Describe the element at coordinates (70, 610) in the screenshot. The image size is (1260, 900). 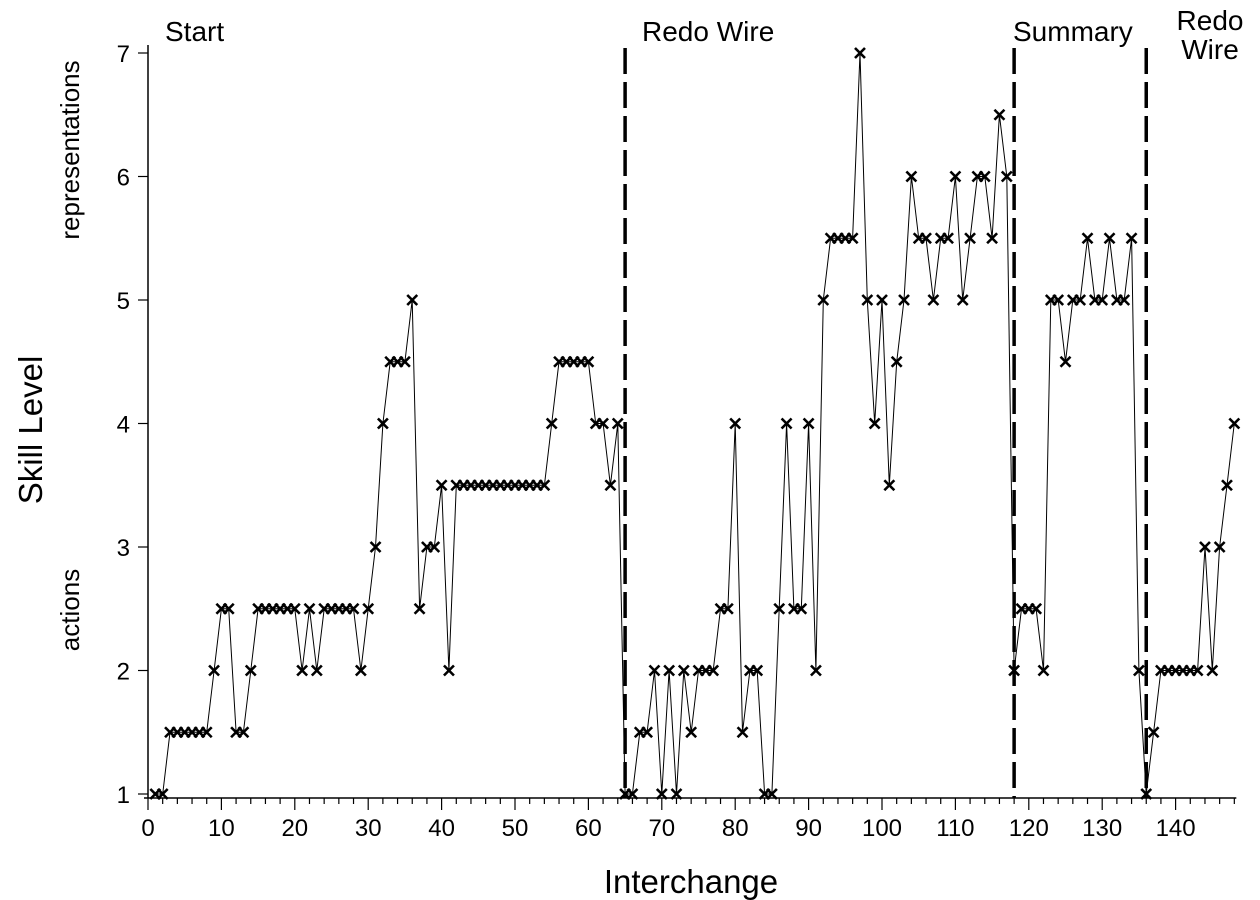
I see `y-side-label-actions: actions` at that location.